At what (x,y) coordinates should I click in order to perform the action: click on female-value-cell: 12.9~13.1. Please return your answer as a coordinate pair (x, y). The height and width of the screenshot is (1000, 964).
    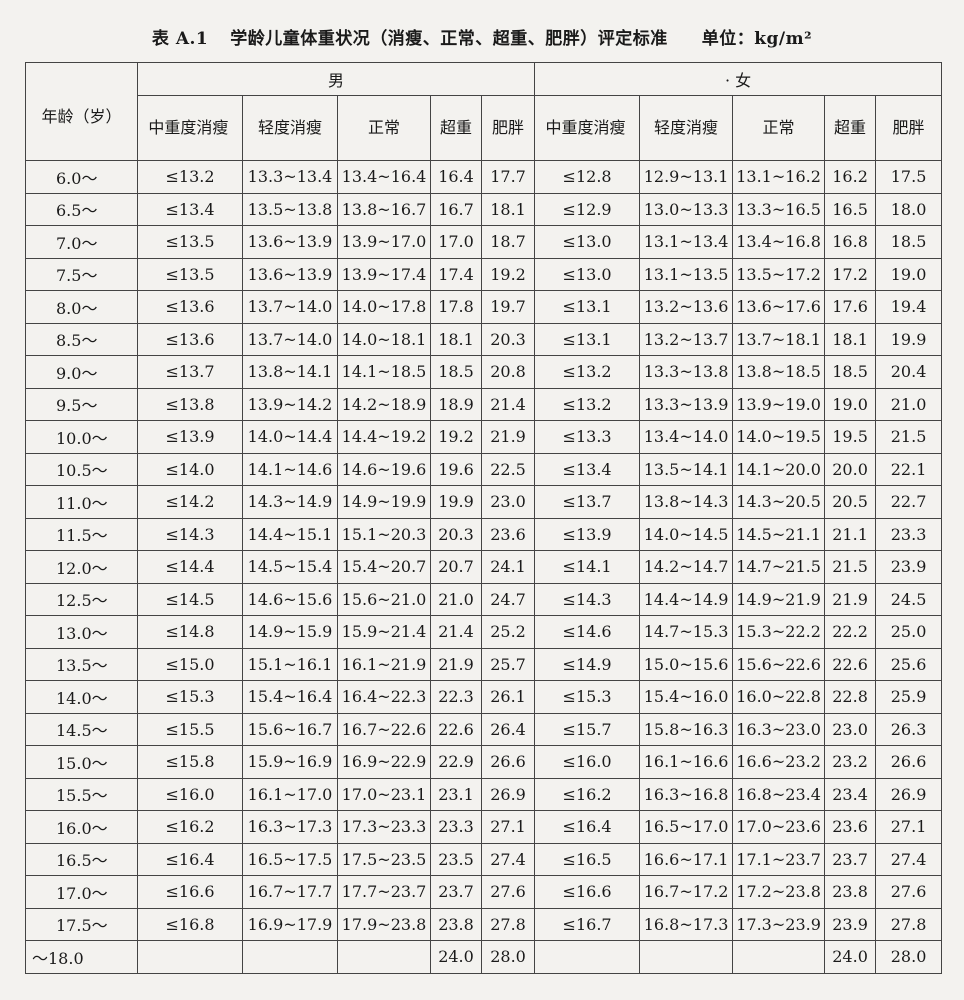
    Looking at the image, I should click on (686, 177).